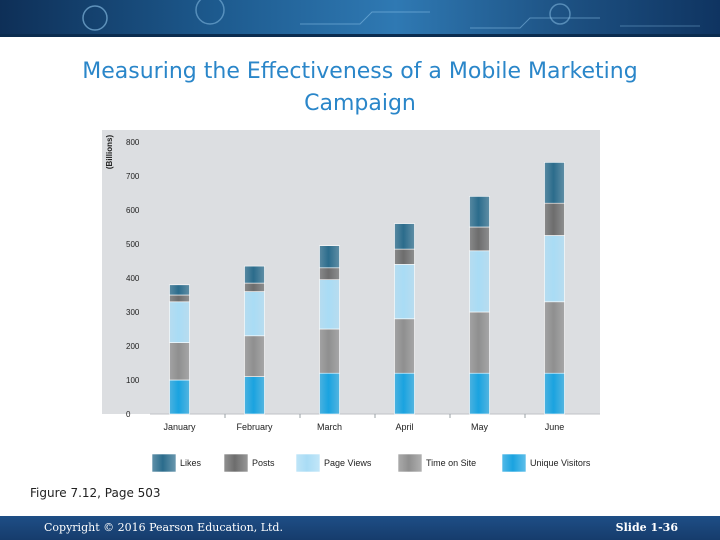 Image resolution: width=720 pixels, height=540 pixels. I want to click on legend-label: Posts, so click(263, 463).